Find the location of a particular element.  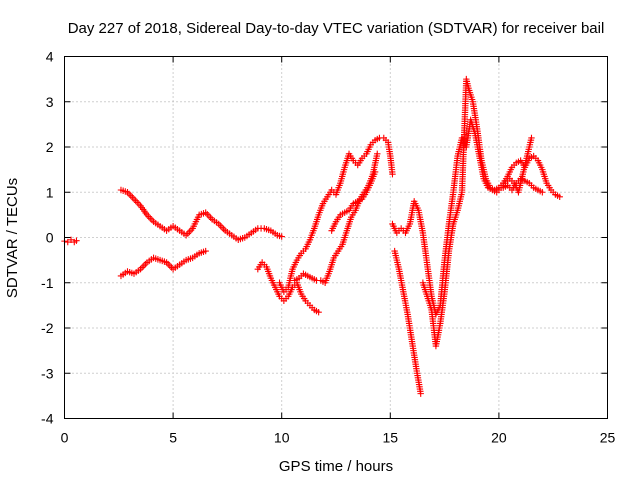

x-tick-label: 25 is located at coordinates (608, 438).